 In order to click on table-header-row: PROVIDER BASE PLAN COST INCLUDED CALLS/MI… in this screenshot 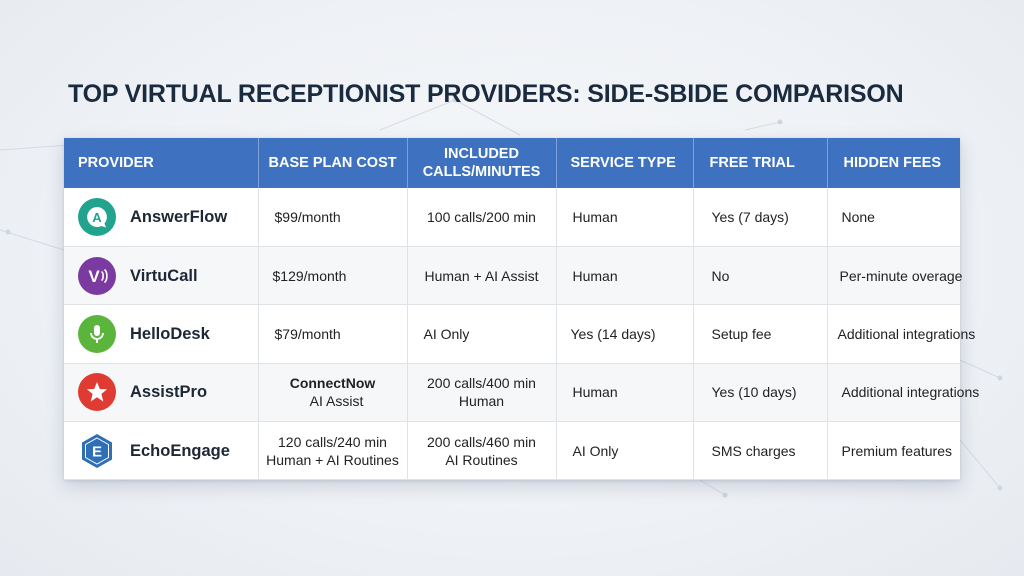, I will do `click(512, 163)`.